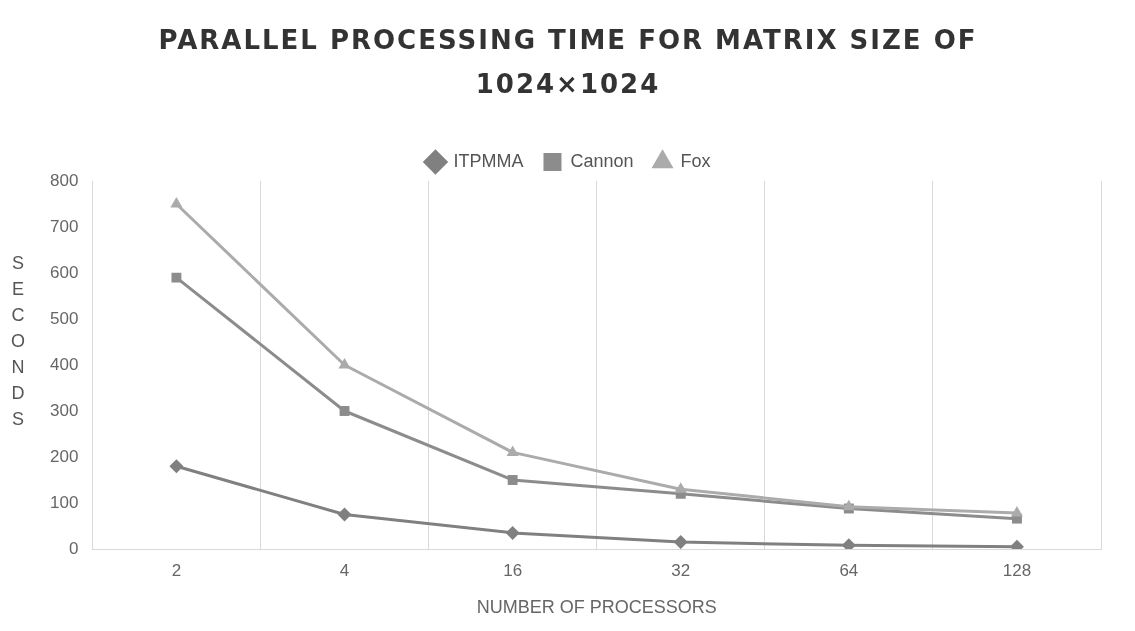 This screenshot has height=631, width=1135. What do you see at coordinates (596, 607) in the screenshot?
I see `x-axis-title: NUMBER OF PROCESSORS` at bounding box center [596, 607].